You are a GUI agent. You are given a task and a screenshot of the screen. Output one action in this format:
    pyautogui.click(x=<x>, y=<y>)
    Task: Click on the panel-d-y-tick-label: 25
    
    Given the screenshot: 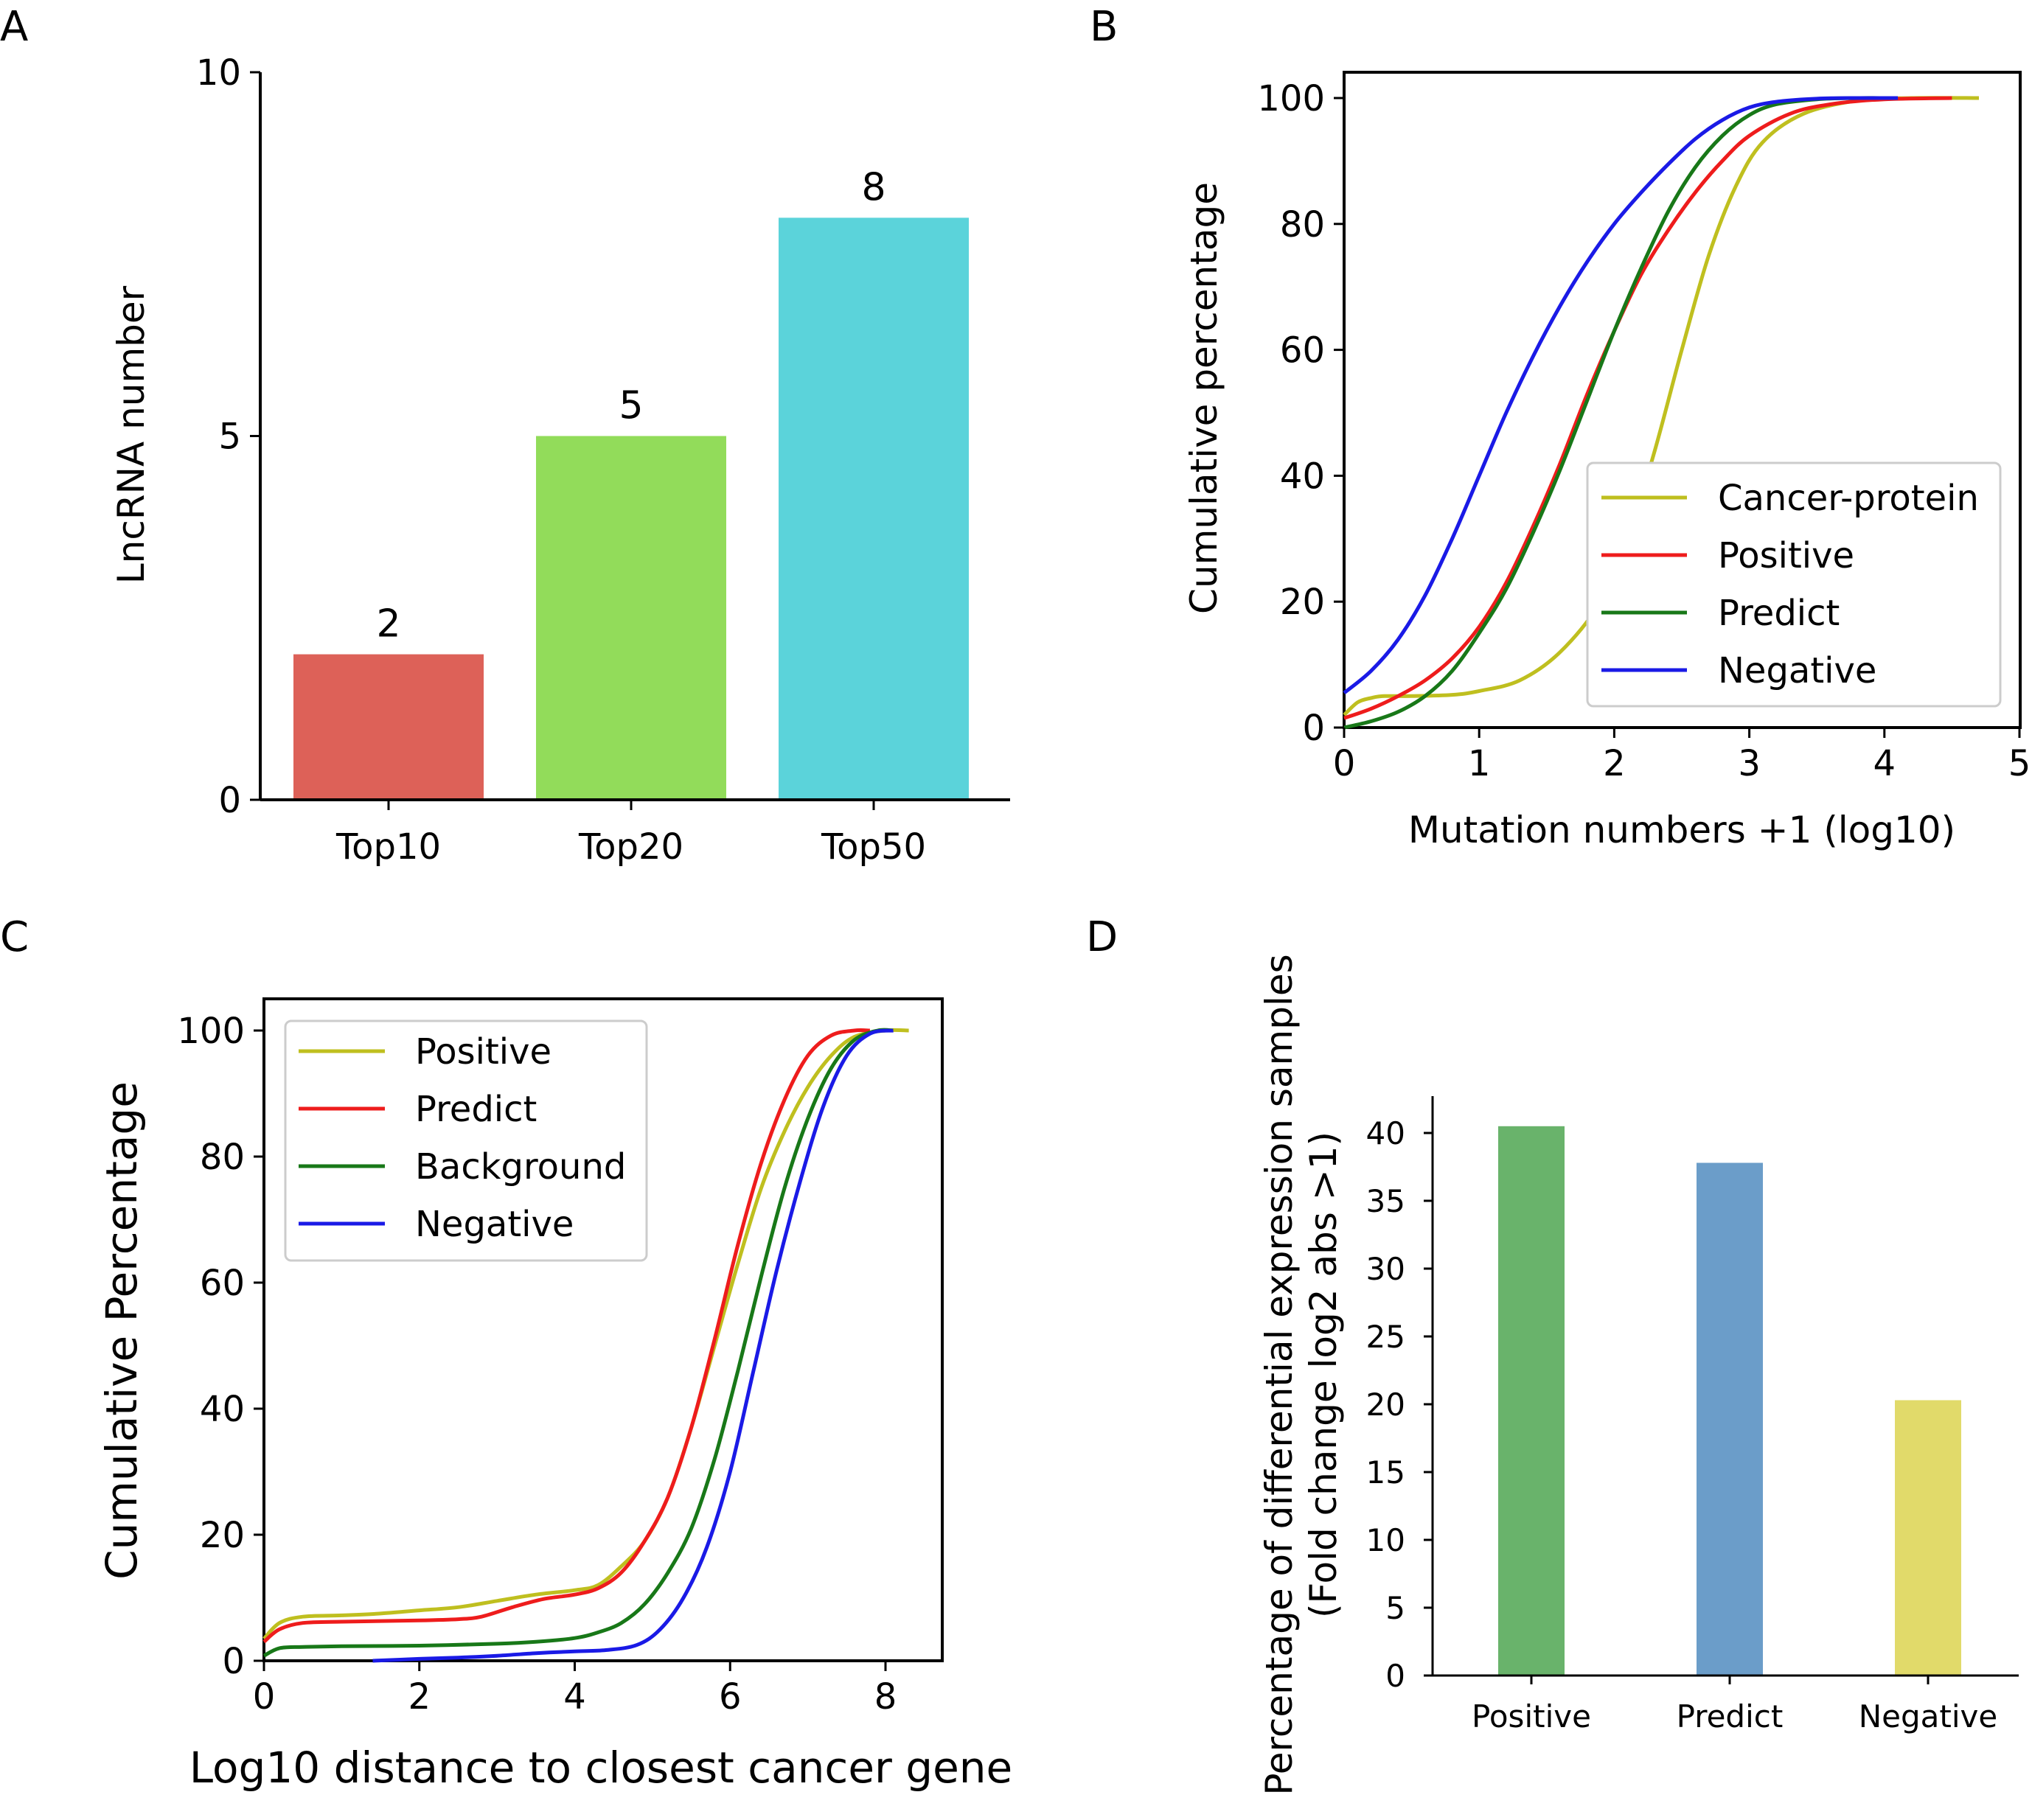 What is the action you would take?
    pyautogui.click(x=1386, y=1337)
    